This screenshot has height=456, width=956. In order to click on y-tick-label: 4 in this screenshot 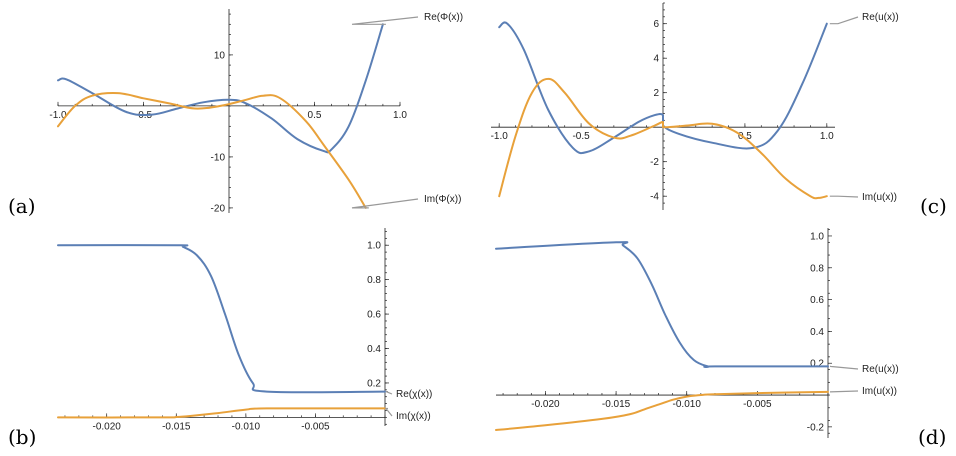, I will do `click(656, 59)`.